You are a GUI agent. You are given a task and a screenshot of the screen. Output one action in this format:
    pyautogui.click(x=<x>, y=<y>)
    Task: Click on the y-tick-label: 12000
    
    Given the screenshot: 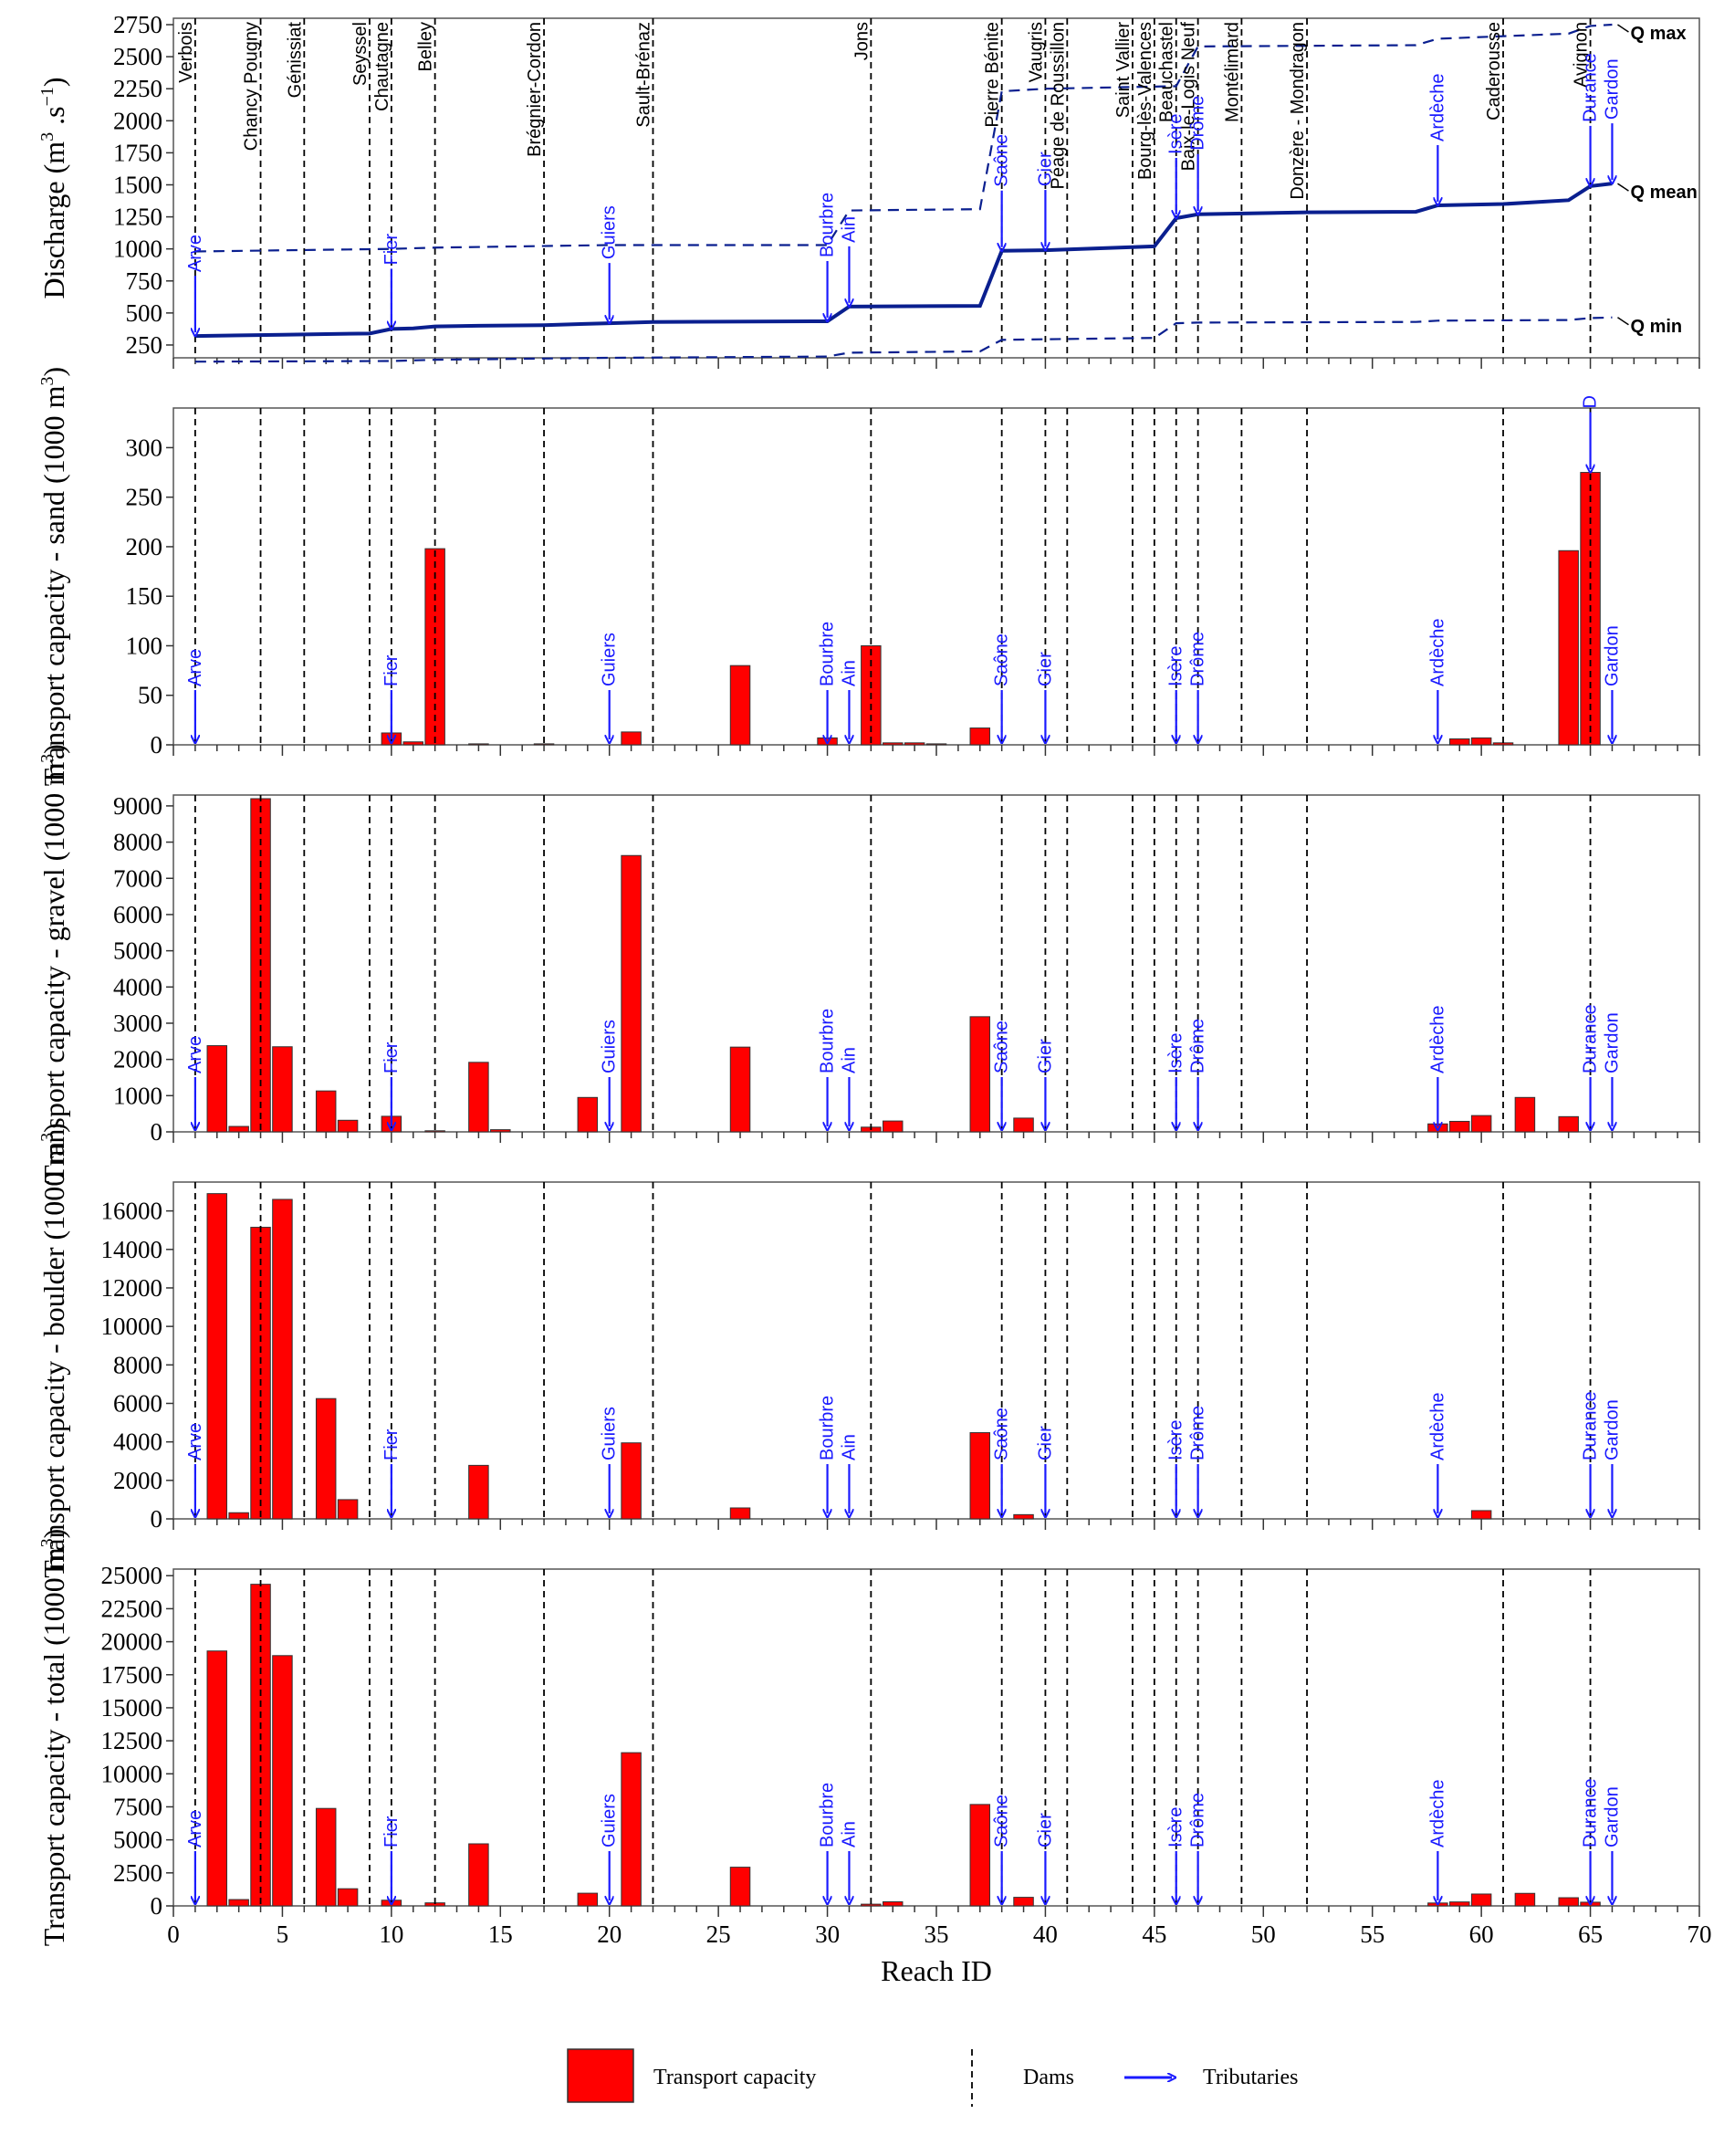 What is the action you would take?
    pyautogui.click(x=132, y=1288)
    